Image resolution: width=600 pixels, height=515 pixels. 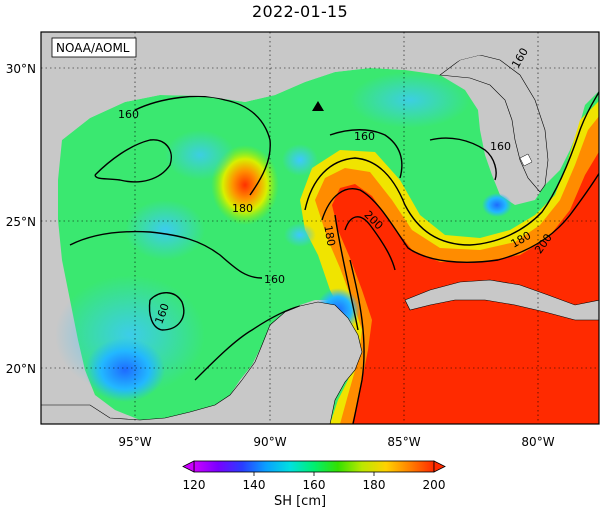 What do you see at coordinates (269, 442) in the screenshot?
I see `lon-label: 90°W` at bounding box center [269, 442].